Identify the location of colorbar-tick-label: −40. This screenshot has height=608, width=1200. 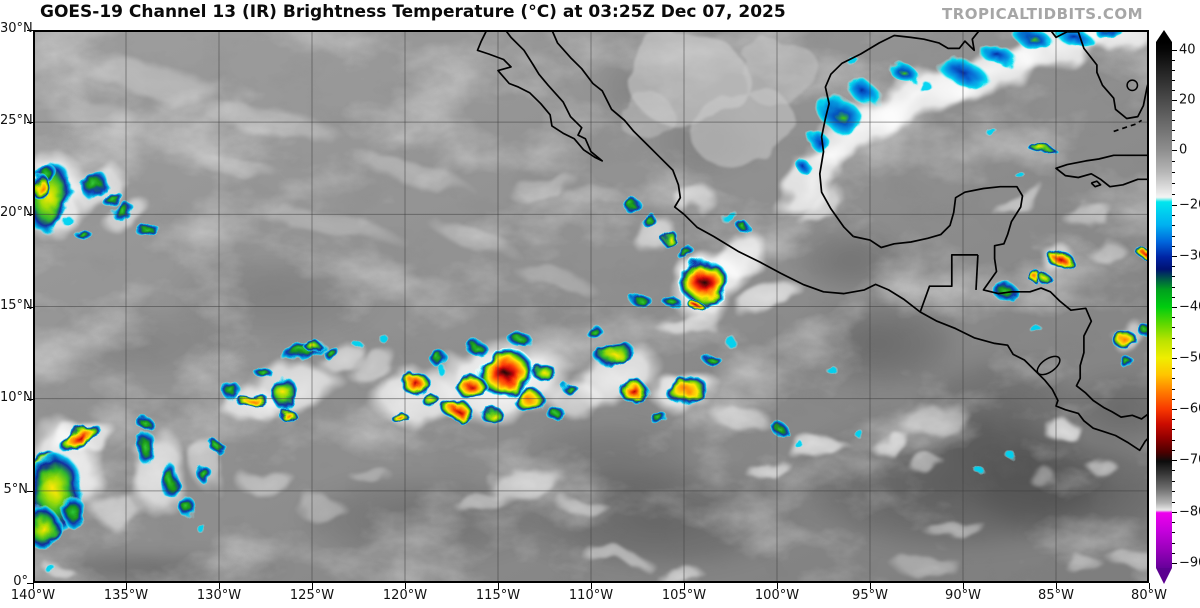
(1189, 307).